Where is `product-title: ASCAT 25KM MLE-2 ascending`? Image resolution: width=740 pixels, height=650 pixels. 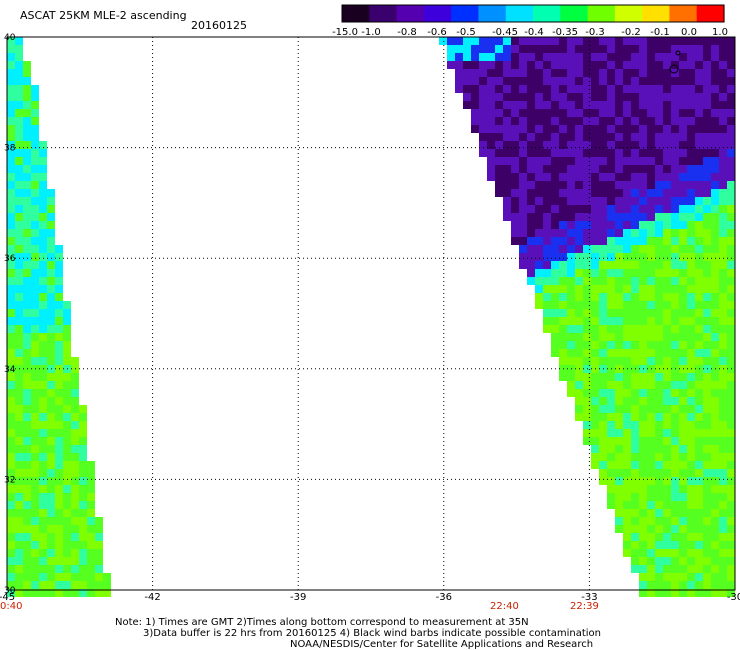 product-title: ASCAT 25KM MLE-2 ascending is located at coordinates (103, 15).